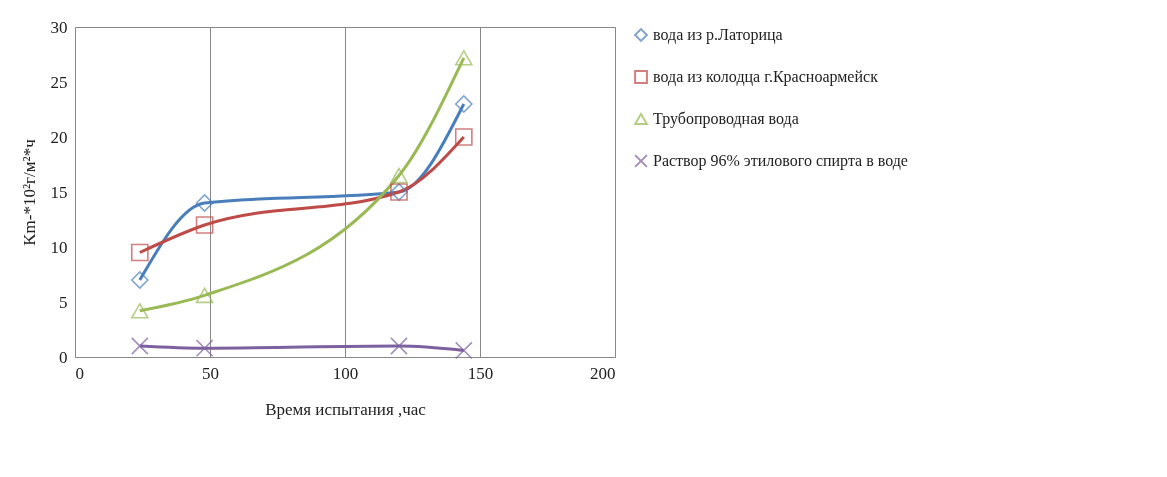 The width and height of the screenshot is (1167, 477). Describe the element at coordinates (59, 137) in the screenshot. I see `y-tick-label: 20` at that location.